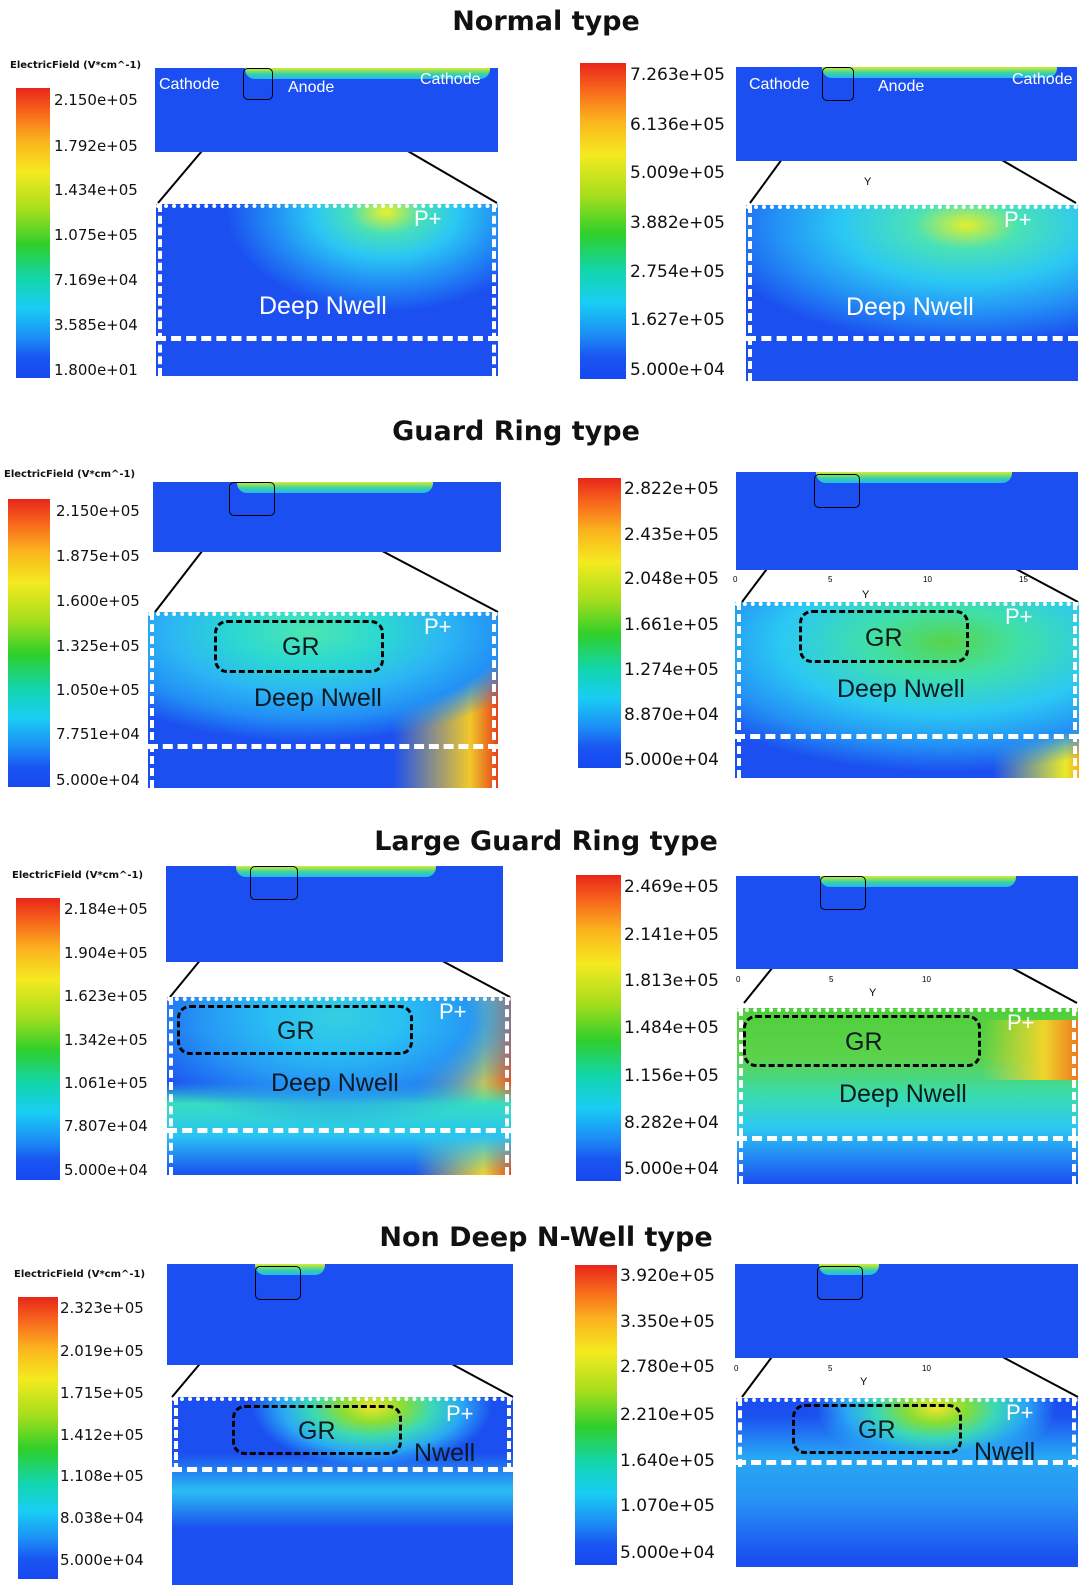  What do you see at coordinates (96, 100) in the screenshot?
I see `tick-label: 2.150e+05` at bounding box center [96, 100].